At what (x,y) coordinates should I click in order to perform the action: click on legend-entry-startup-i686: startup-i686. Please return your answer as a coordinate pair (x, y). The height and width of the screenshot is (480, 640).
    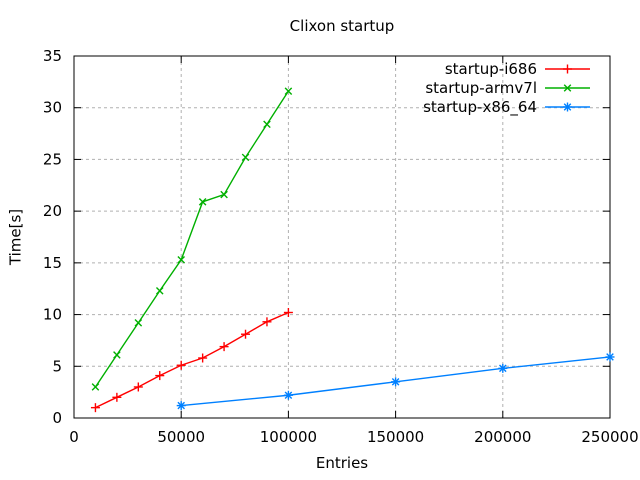
    Looking at the image, I should click on (517, 69).